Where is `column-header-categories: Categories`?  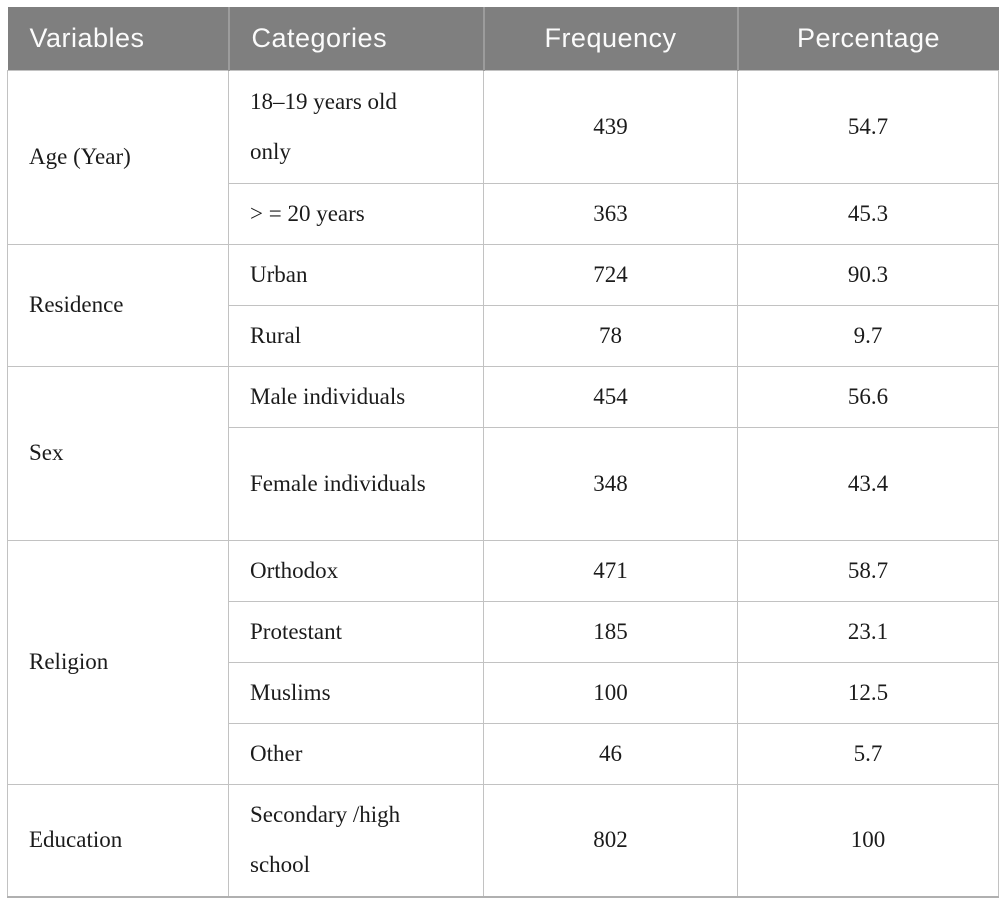
column-header-categories: Categories is located at coordinates (355, 38).